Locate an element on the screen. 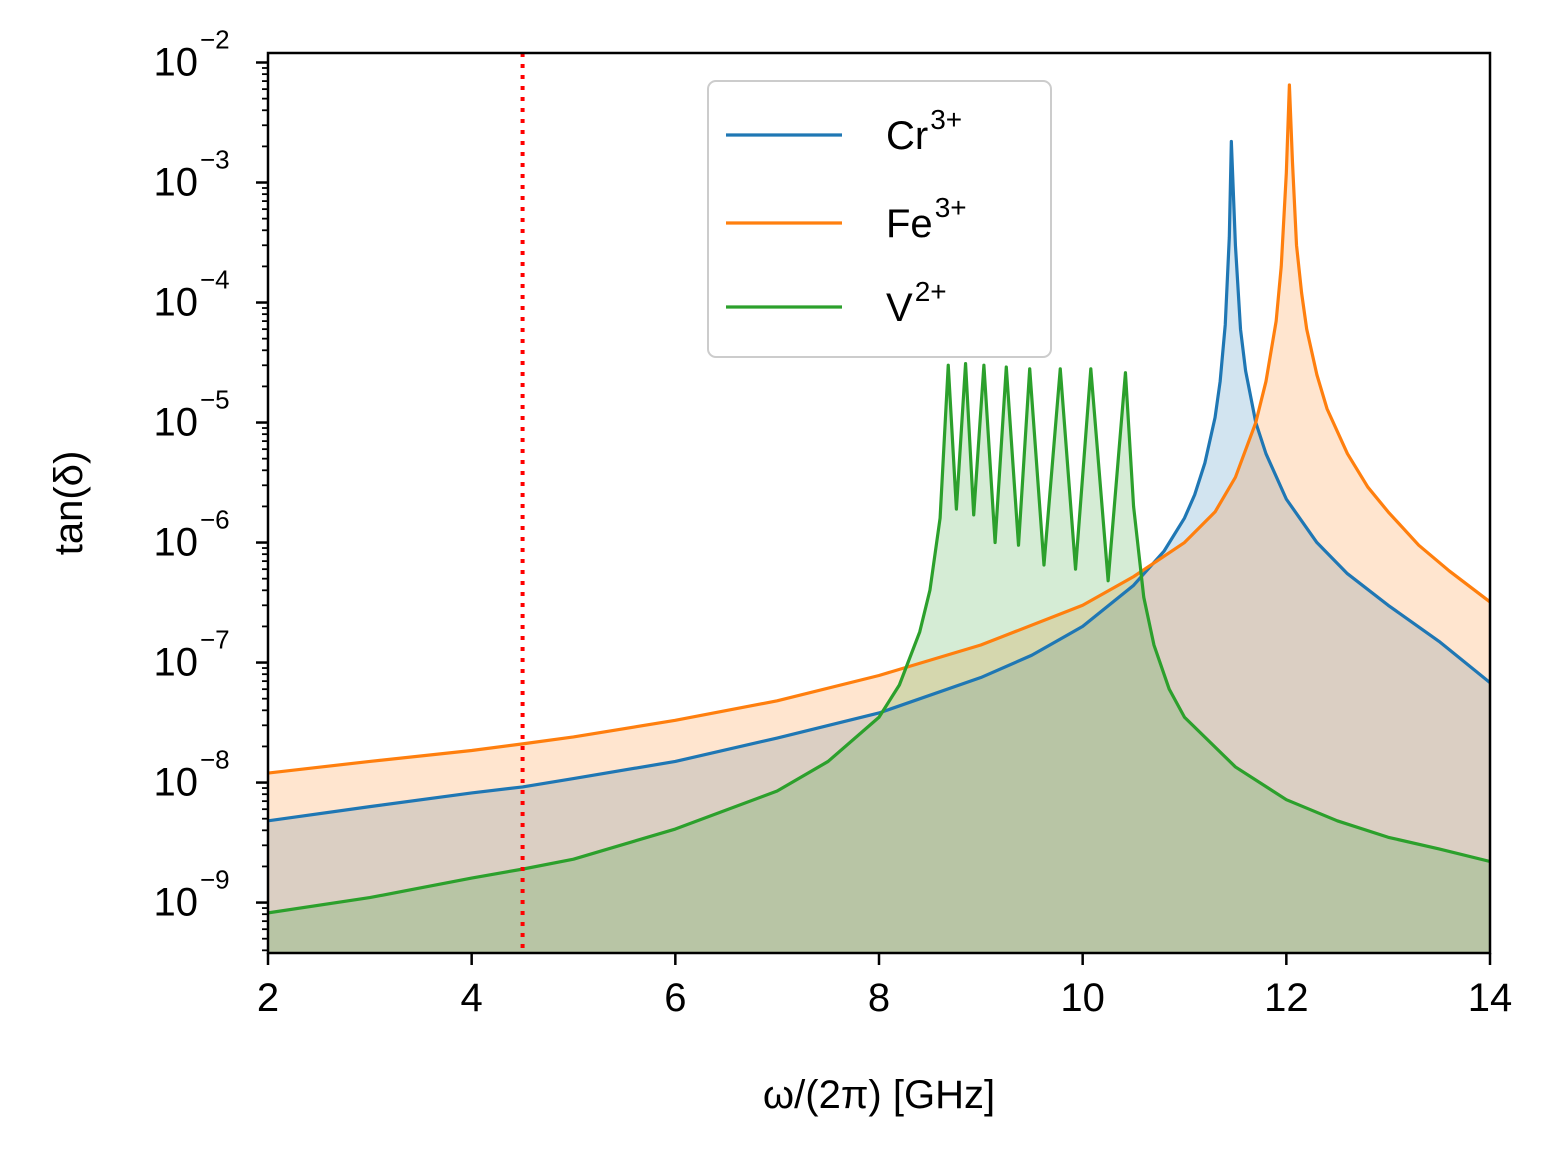 Image resolution: width=1562 pixels, height=1162 pixels. legend-superscript-cr: 3+ is located at coordinates (946, 119).